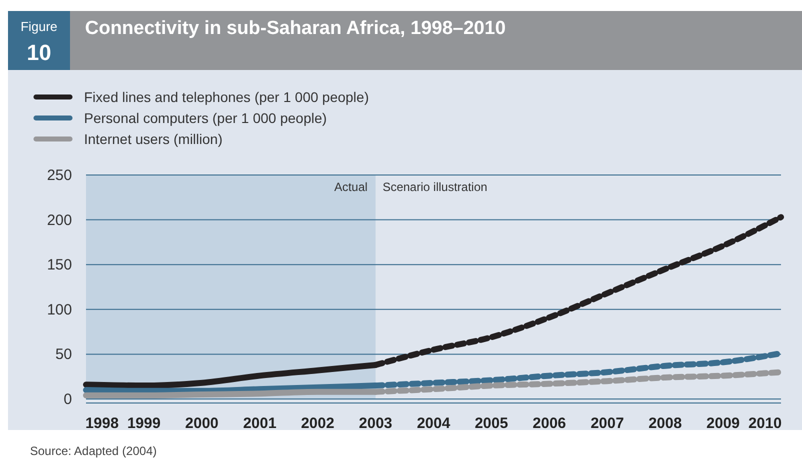 The image size is (802, 465). What do you see at coordinates (607, 423) in the screenshot?
I see `x-tick-label: 2007` at bounding box center [607, 423].